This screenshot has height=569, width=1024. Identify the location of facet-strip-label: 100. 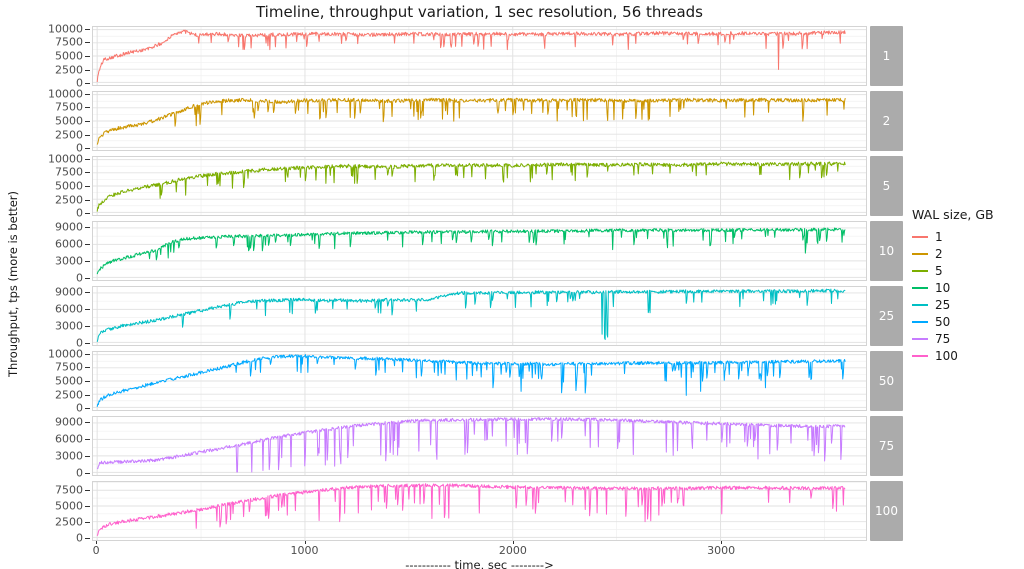
(886, 511).